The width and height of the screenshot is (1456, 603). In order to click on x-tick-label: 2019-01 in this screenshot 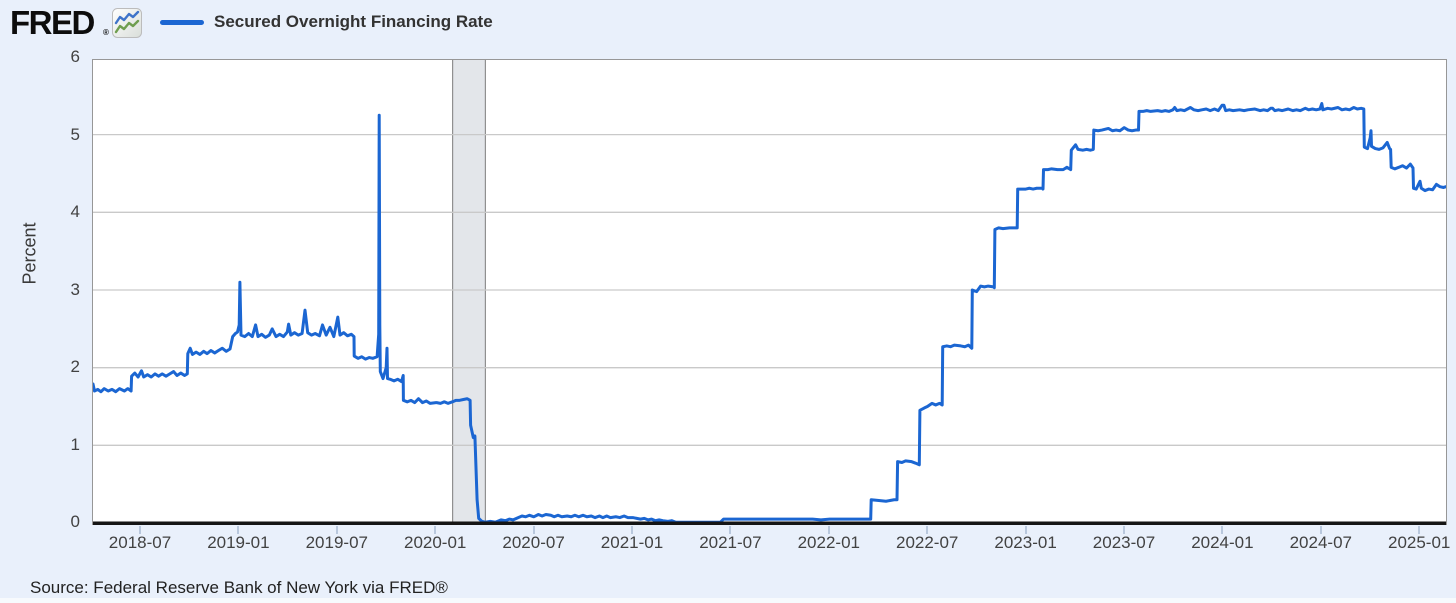, I will do `click(238, 542)`.